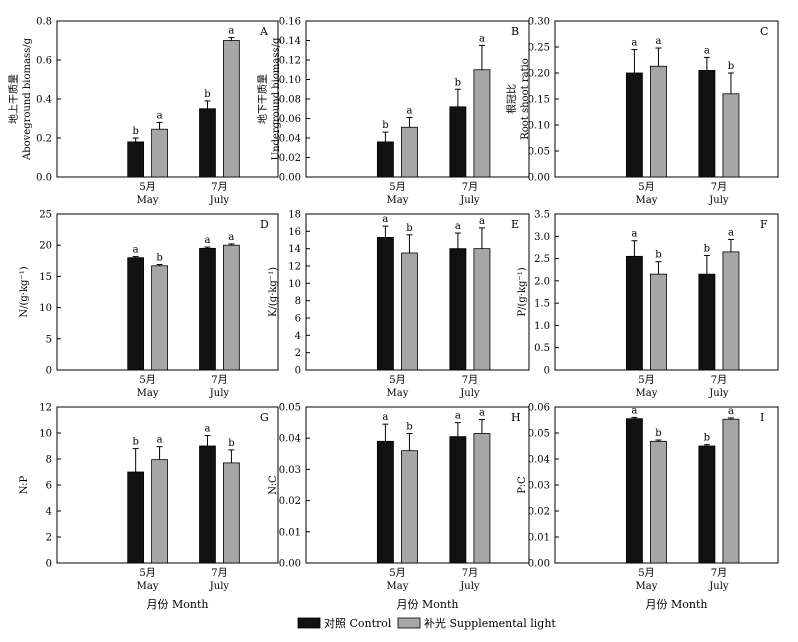 This screenshot has width=798, height=642. Describe the element at coordinates (658, 322) in the screenshot. I see `bar-f-s1-c0` at that location.